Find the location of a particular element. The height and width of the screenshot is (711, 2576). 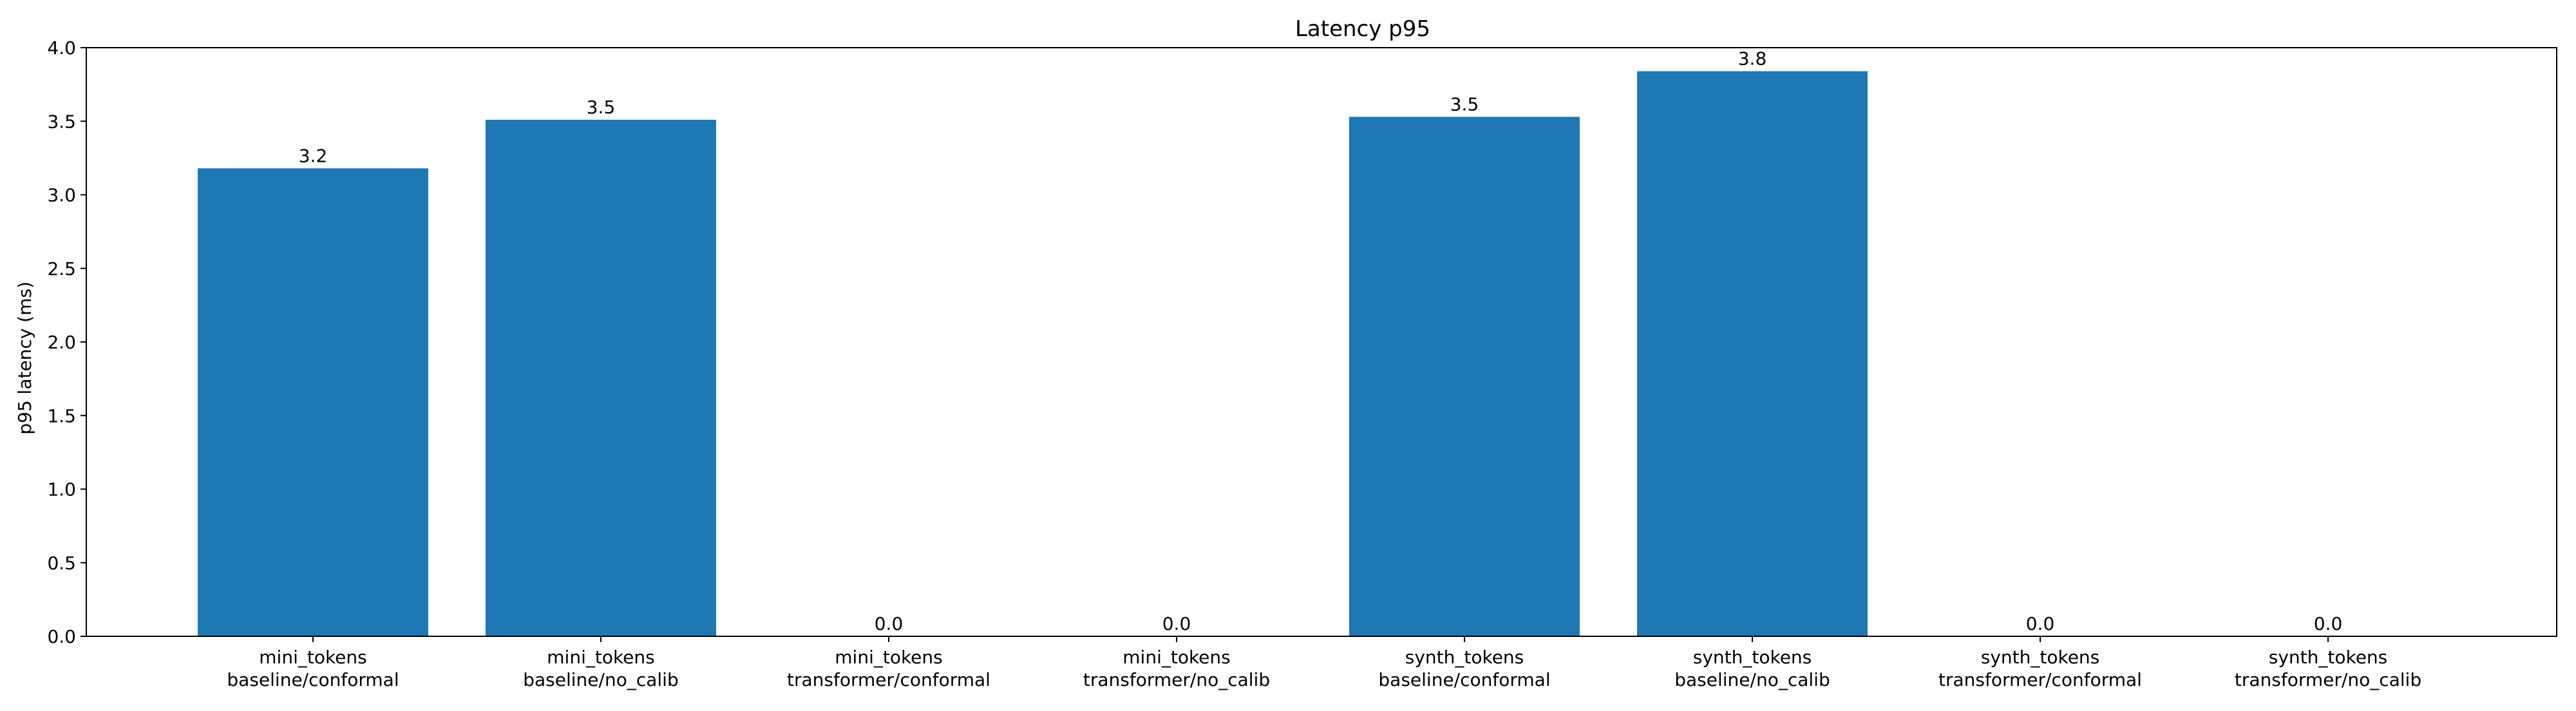

y-axis-title: p95 latency (ms) is located at coordinates (24, 358).